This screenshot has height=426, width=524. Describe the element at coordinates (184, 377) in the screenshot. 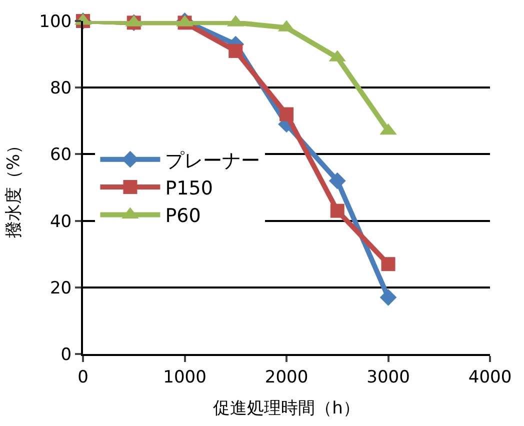

I see `x-tick-label: 1000` at that location.